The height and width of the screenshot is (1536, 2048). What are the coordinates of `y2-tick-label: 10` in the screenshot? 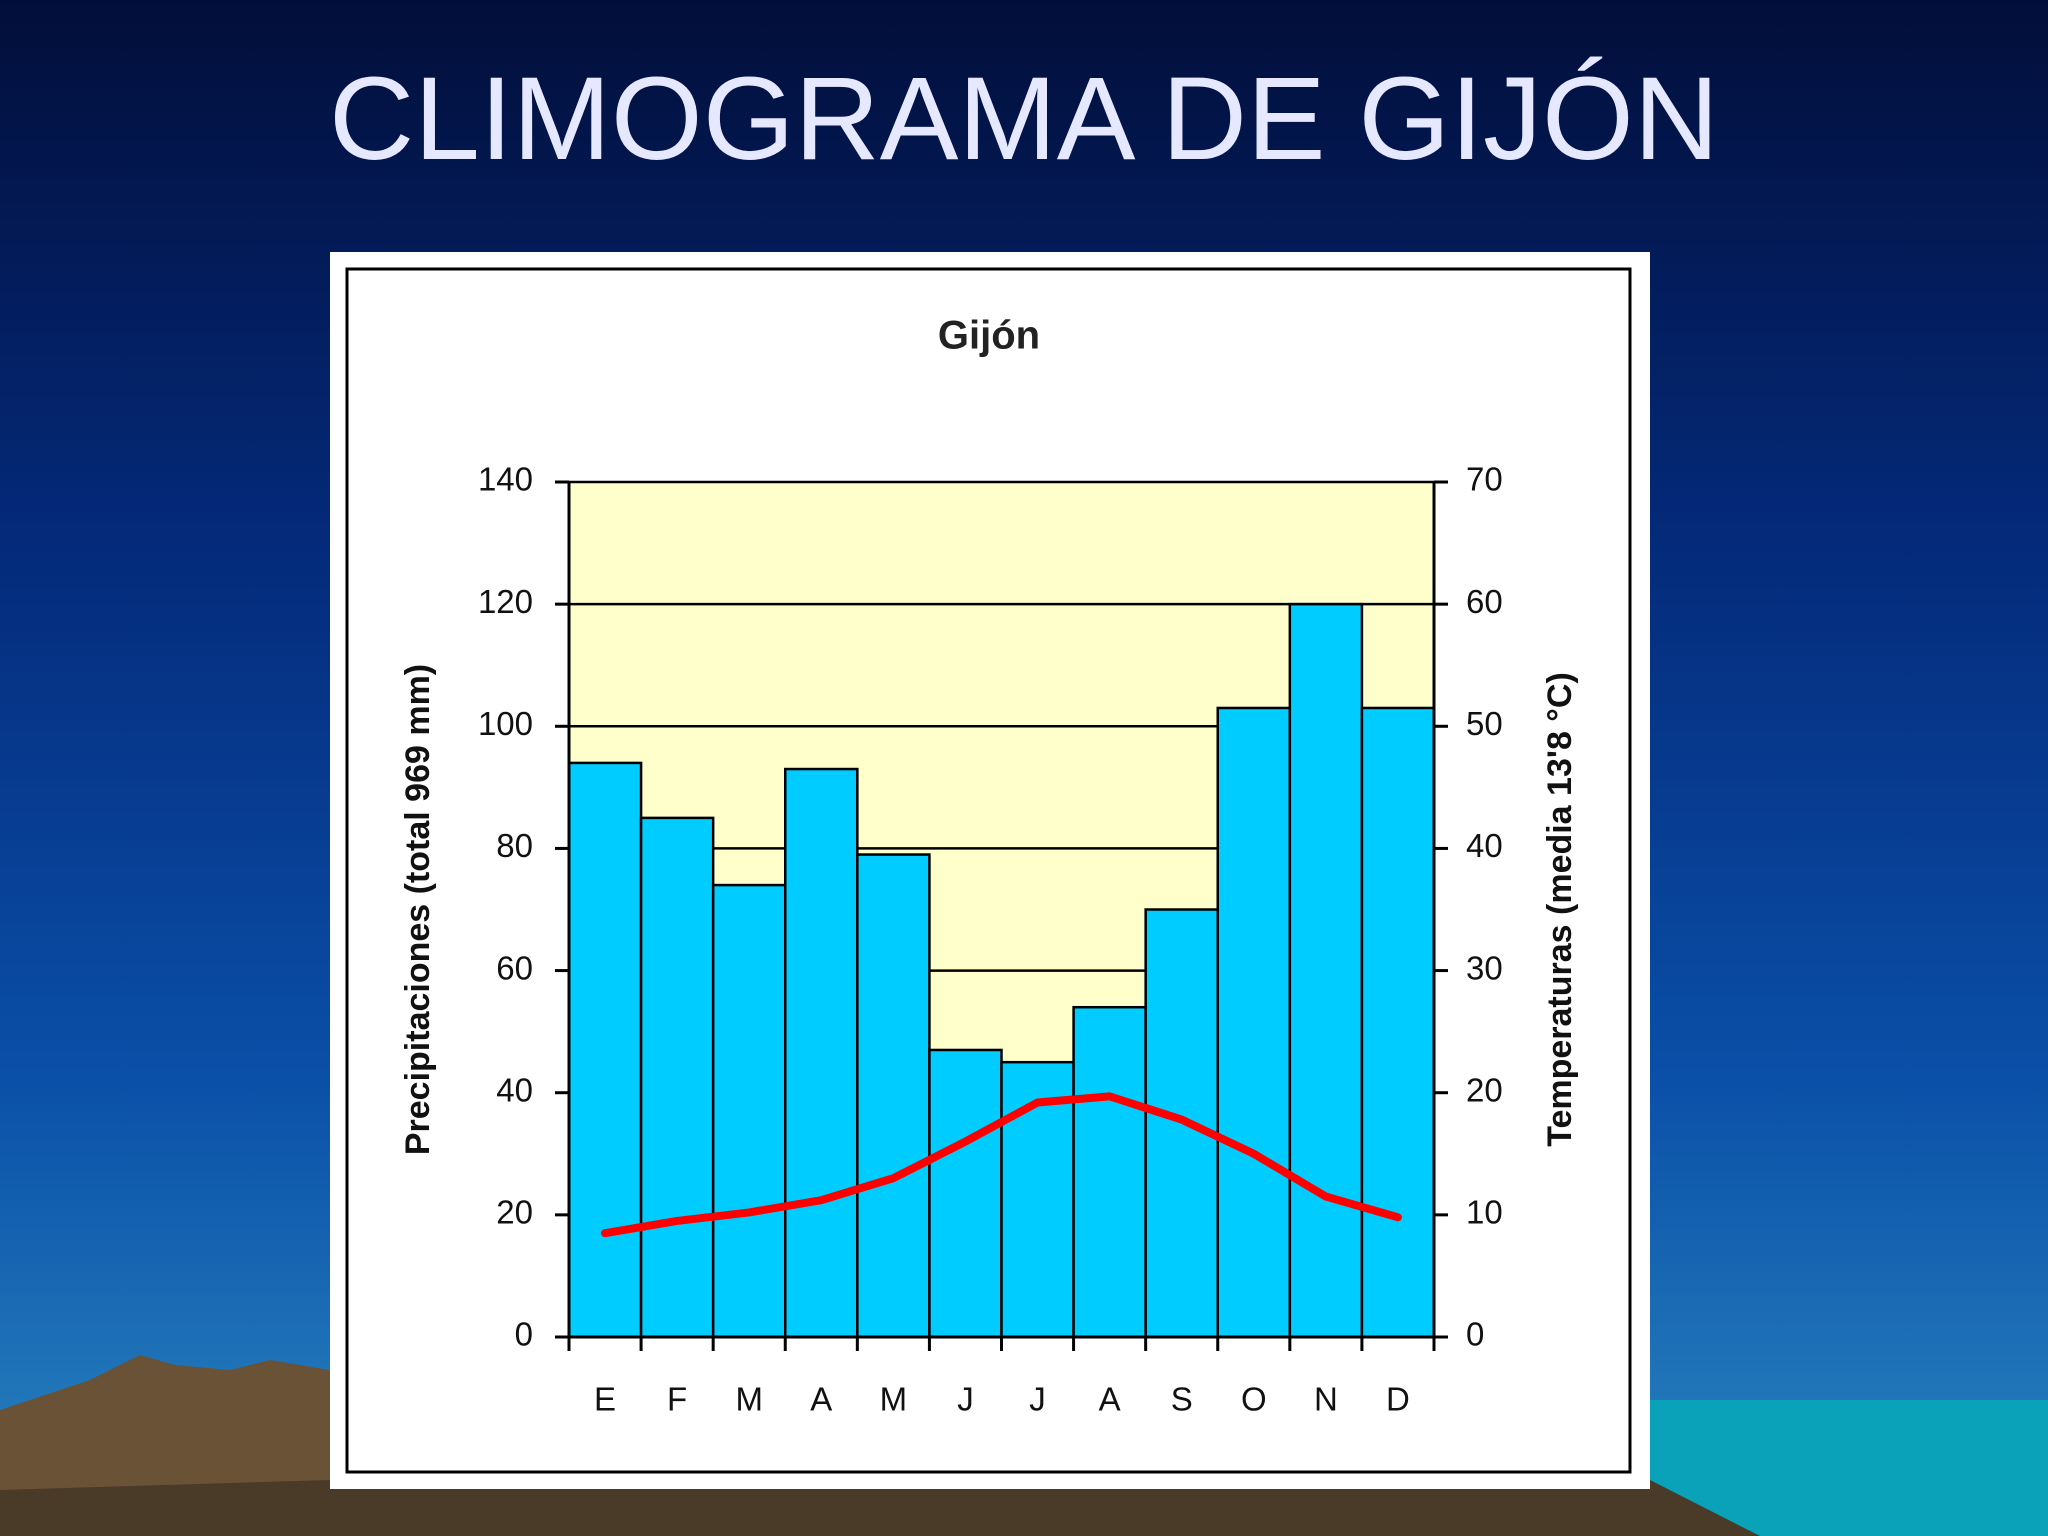 It's located at (1484, 1212).